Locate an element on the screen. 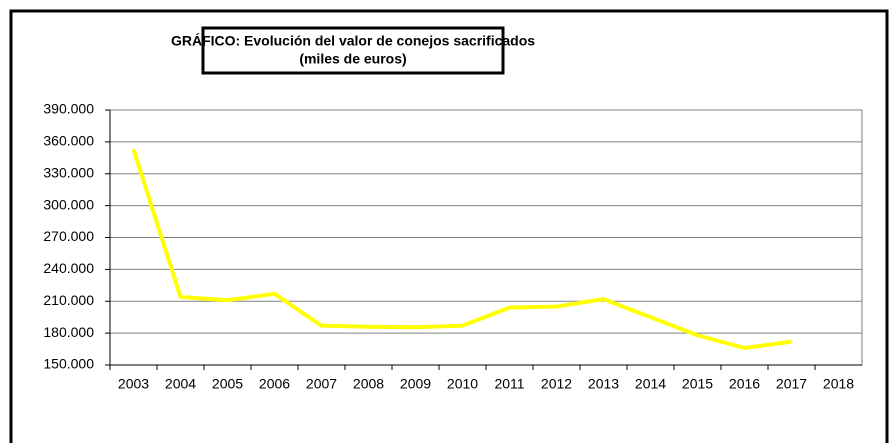 The width and height of the screenshot is (896, 448). x-tick-label: 2011 is located at coordinates (509, 384).